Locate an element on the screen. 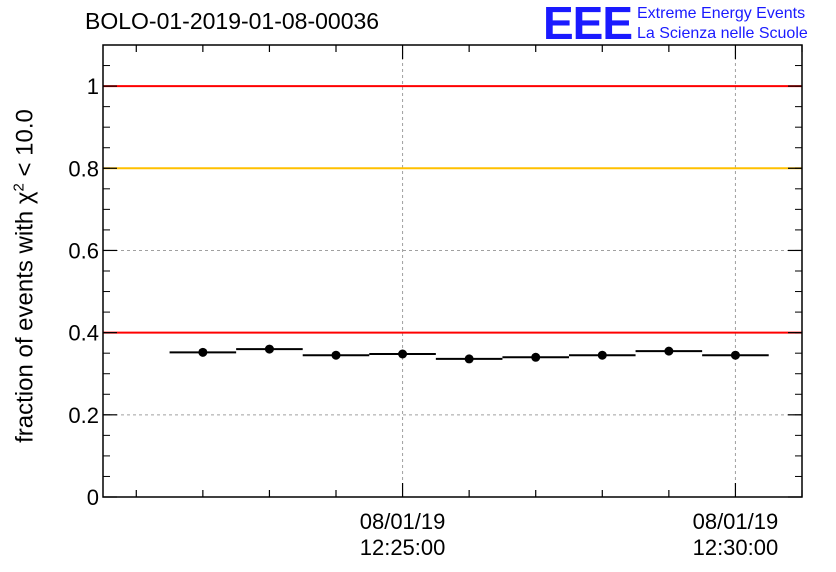 The image size is (836, 572). y-tick-label: 0.8 is located at coordinates (83, 168).